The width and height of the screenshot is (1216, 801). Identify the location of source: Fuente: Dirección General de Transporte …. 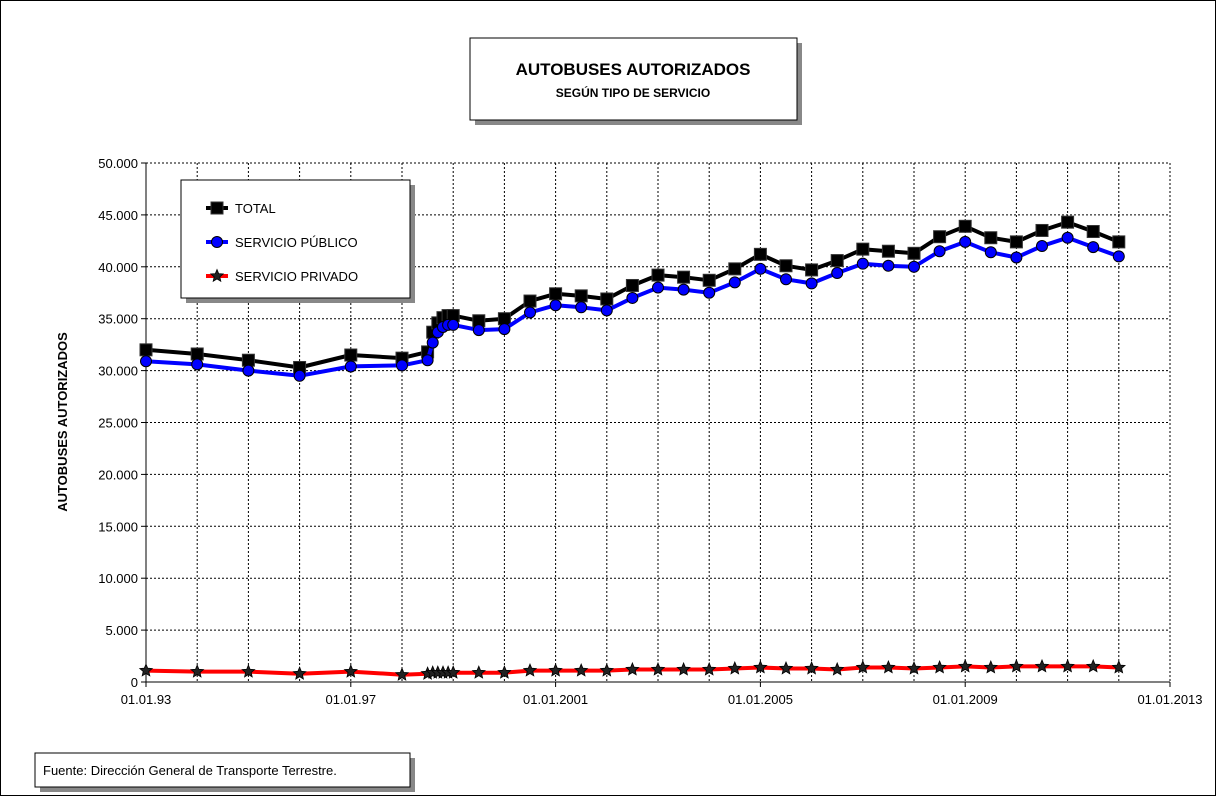
(190, 770).